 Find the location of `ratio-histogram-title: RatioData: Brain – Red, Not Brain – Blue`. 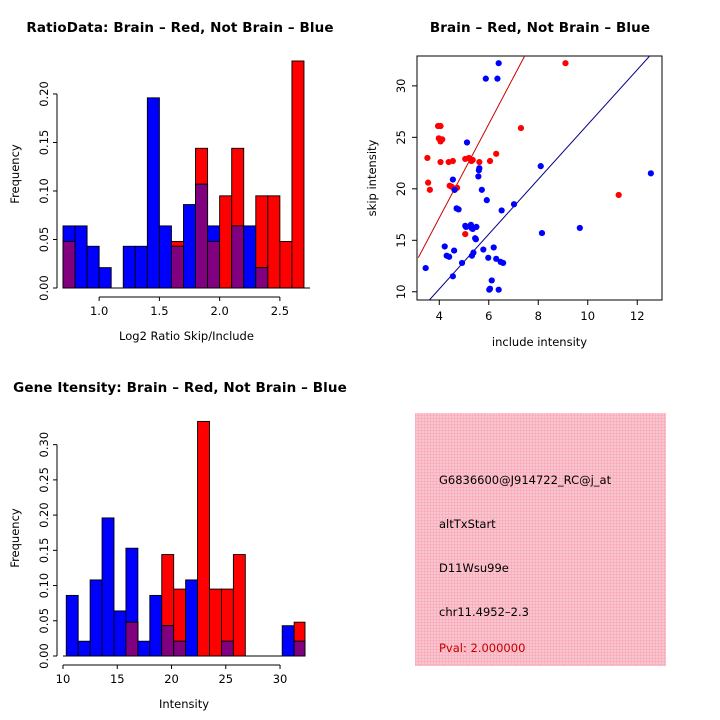

ratio-histogram-title: RatioData: Brain – Red, Not Brain – Blue is located at coordinates (180, 28).